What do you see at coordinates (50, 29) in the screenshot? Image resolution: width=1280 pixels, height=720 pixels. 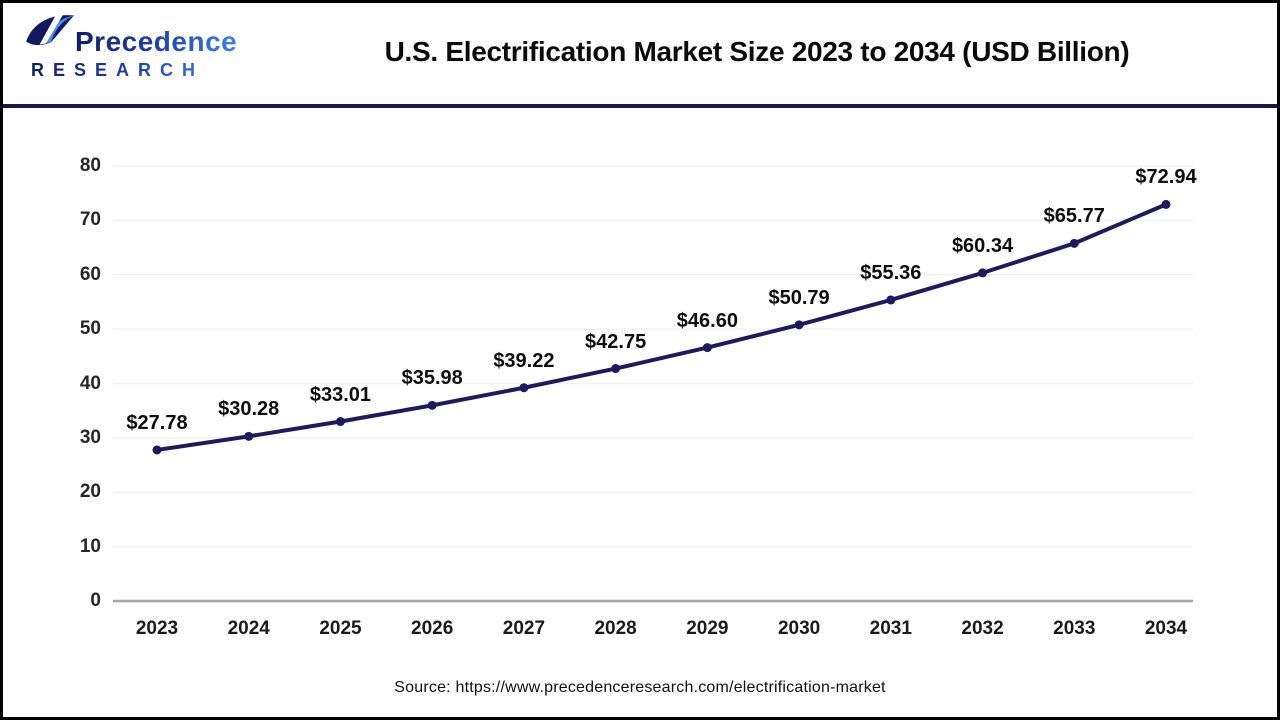 I see `leaf-swoosh-icon` at bounding box center [50, 29].